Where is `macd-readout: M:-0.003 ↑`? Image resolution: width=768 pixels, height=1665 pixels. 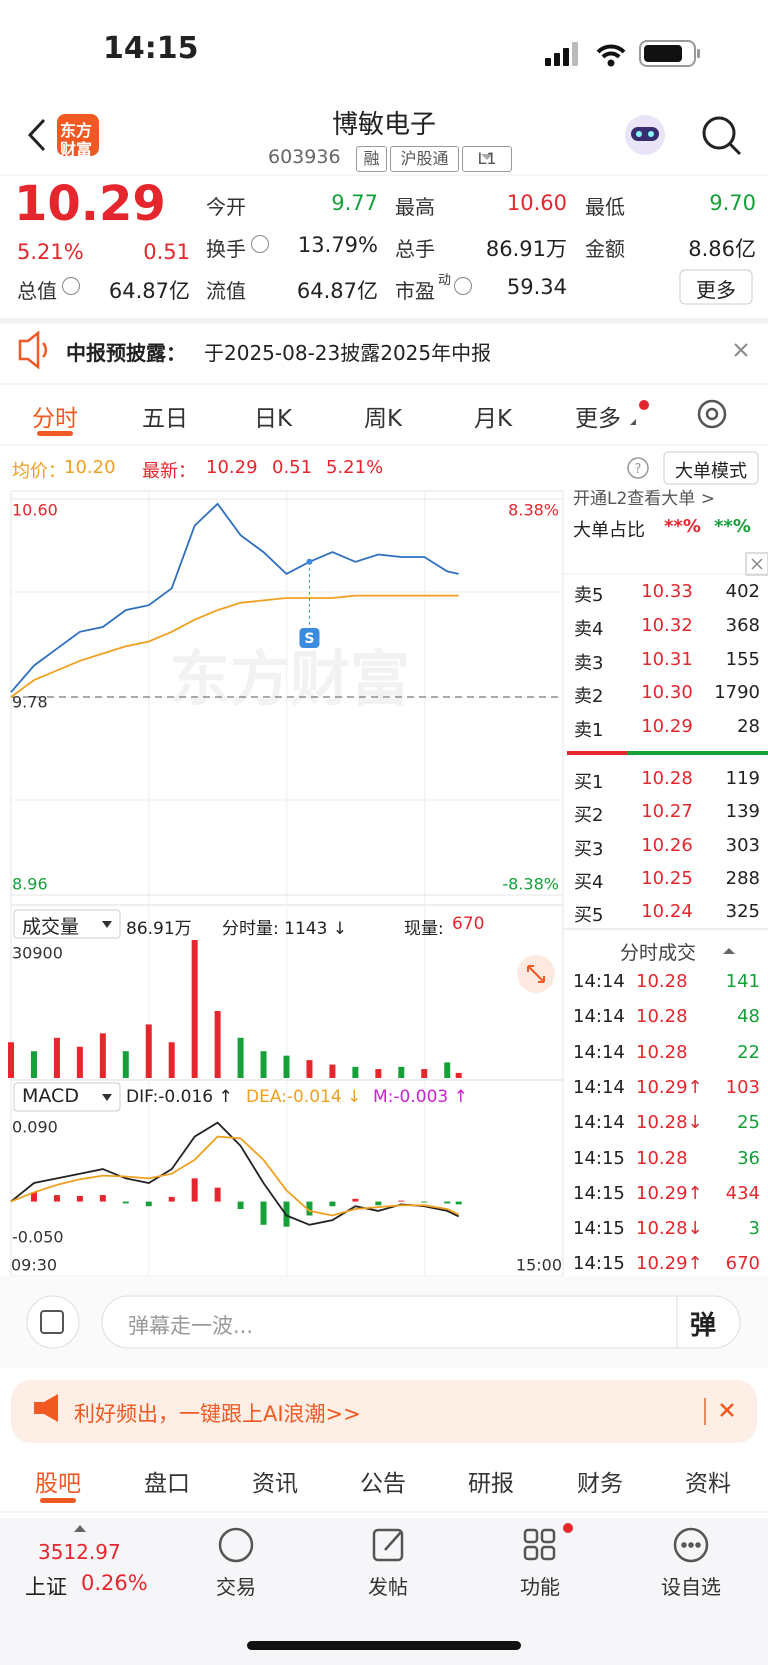 macd-readout: M:-0.003 ↑ is located at coordinates (420, 1097).